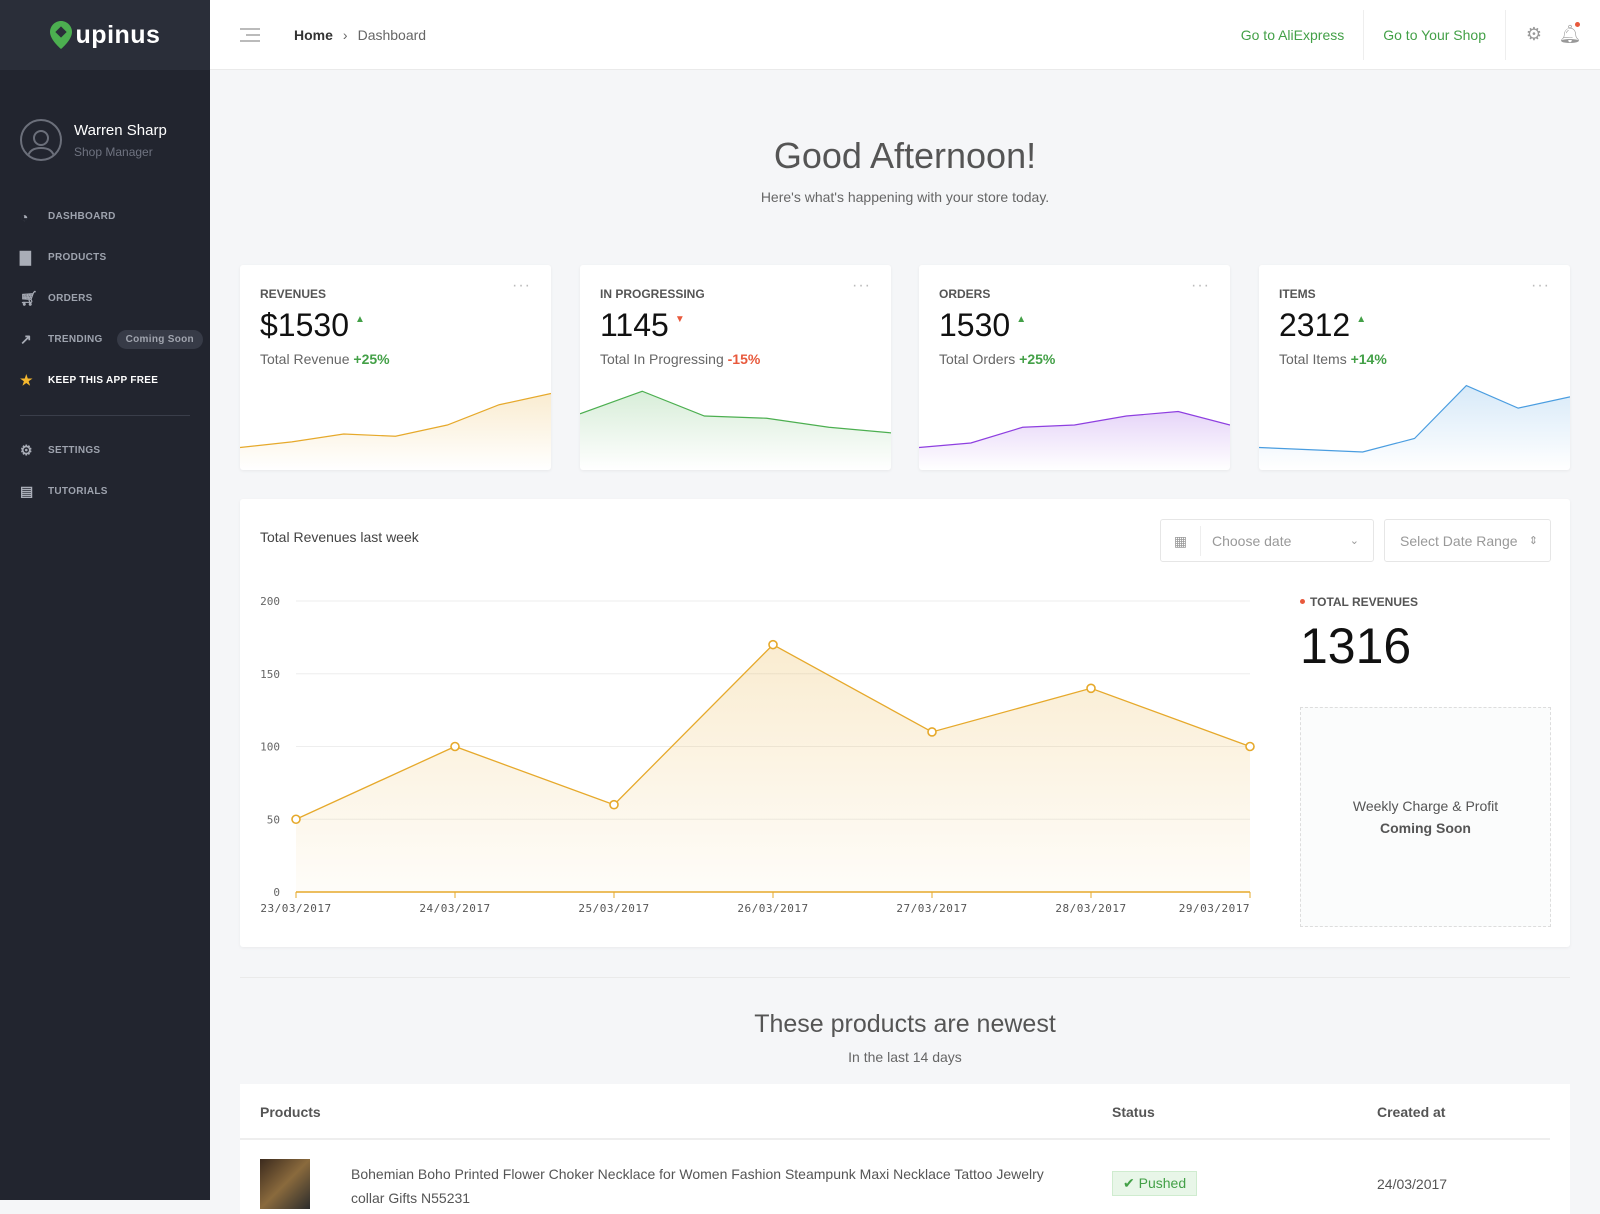 The height and width of the screenshot is (1214, 1600). I want to click on card-label: ORDERS, so click(965, 294).